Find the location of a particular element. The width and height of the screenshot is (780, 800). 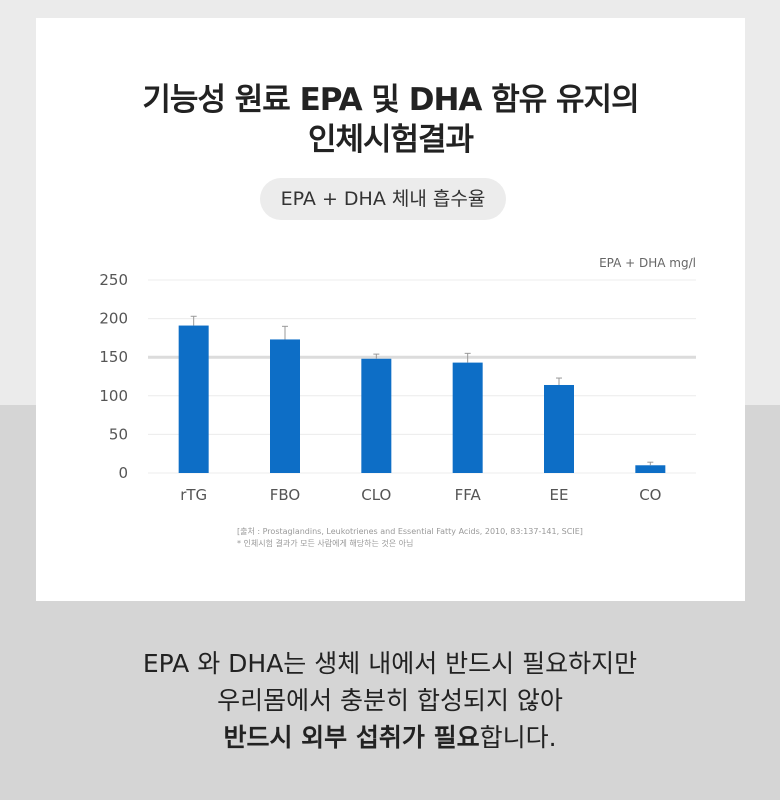

bottom-line-1: EPA 와 DHA는 생체 내에서 반드시 필요하지만 is located at coordinates (390, 663).